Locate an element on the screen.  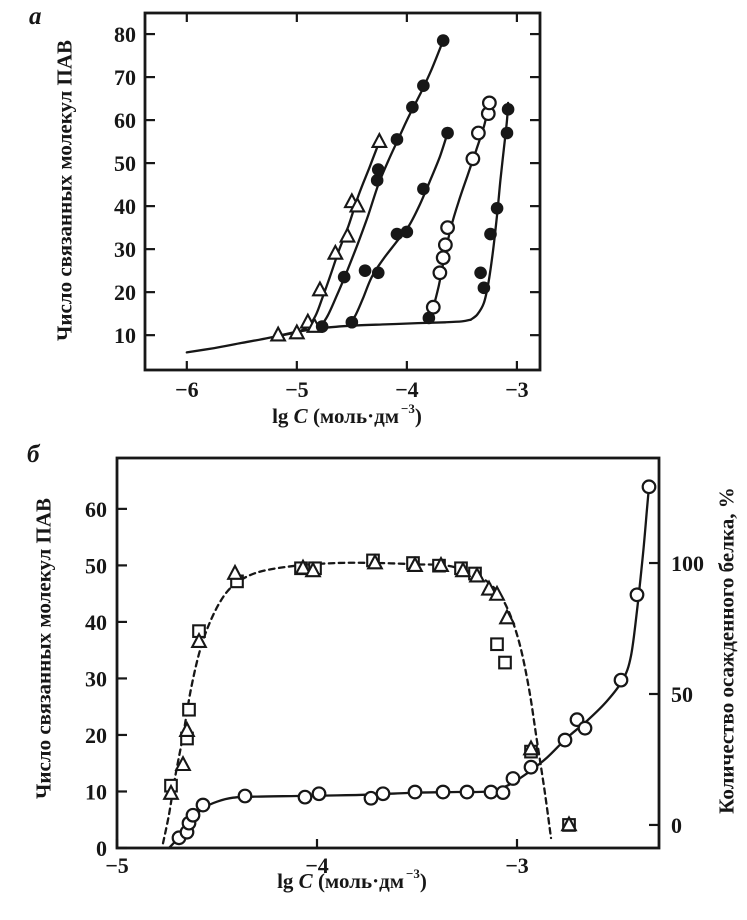
series-markers-triangle-isotherm is located at coordinates (328, 236).